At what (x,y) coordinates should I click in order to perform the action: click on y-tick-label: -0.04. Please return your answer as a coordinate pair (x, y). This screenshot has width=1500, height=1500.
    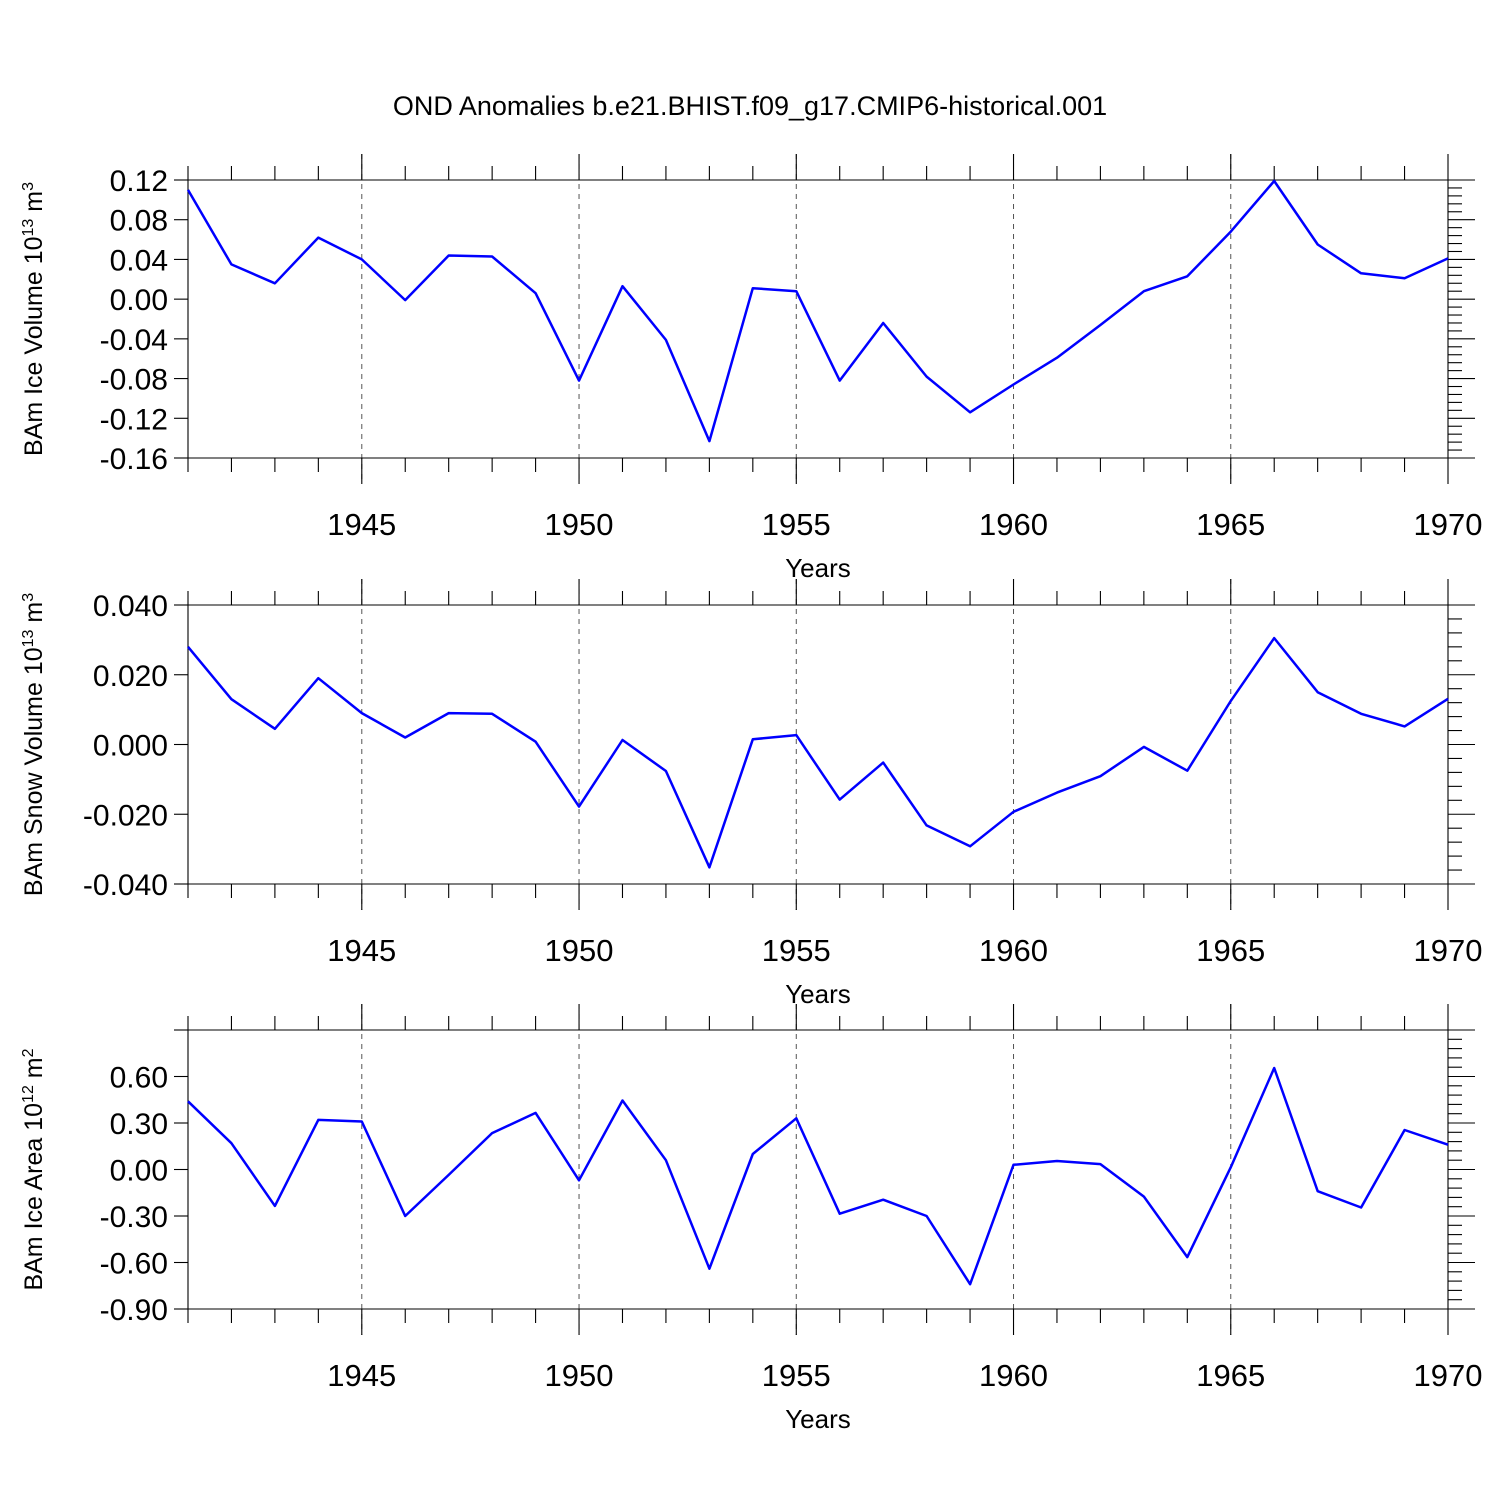
    Looking at the image, I should click on (134, 340).